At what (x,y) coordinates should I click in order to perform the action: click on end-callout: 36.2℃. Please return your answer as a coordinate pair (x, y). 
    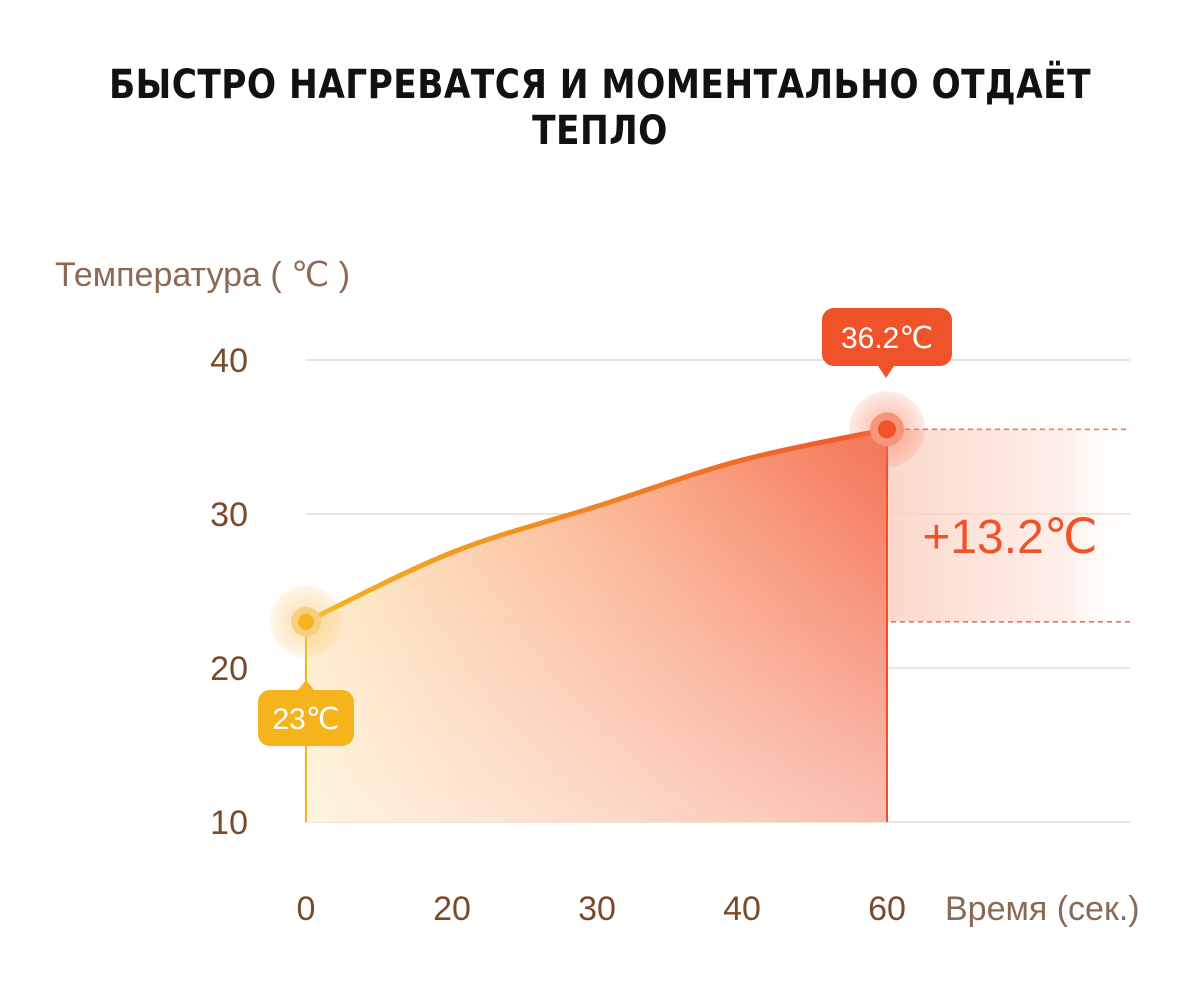
    Looking at the image, I should click on (887, 343).